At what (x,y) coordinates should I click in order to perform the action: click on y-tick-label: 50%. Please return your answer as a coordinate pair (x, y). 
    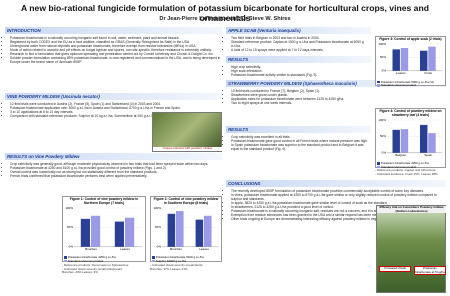
    Looking at the image, I should click on (70, 227).